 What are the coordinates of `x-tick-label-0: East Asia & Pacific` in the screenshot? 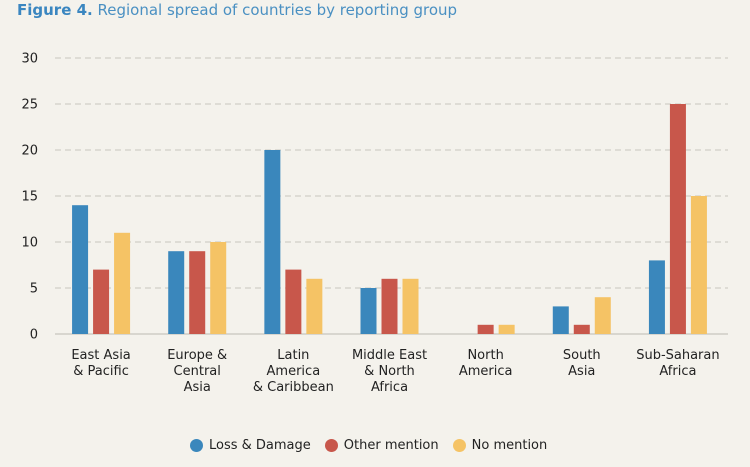 It's located at (100, 363).